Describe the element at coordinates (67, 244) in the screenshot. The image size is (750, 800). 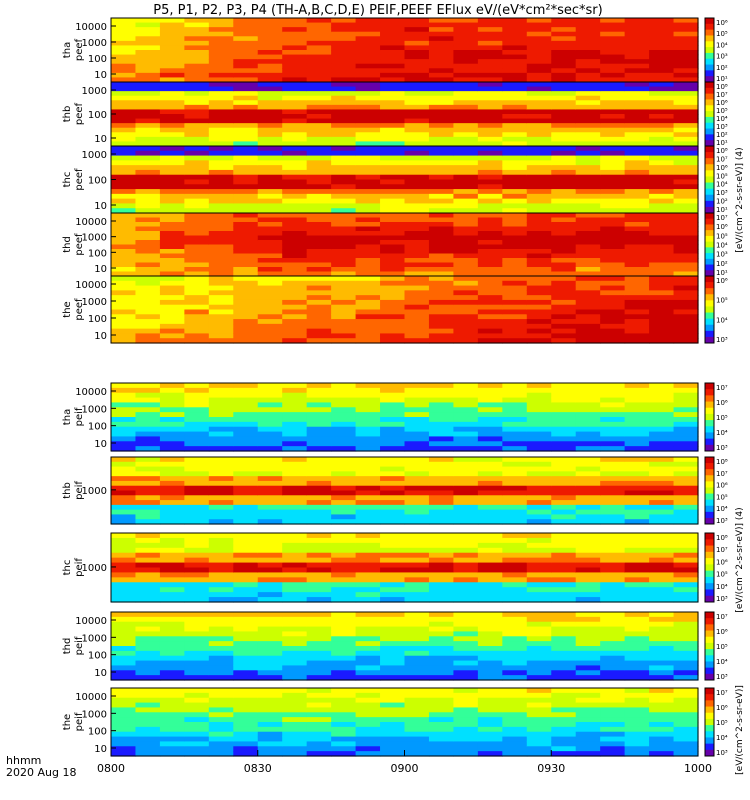
I see `panel-probe-label: thd` at that location.